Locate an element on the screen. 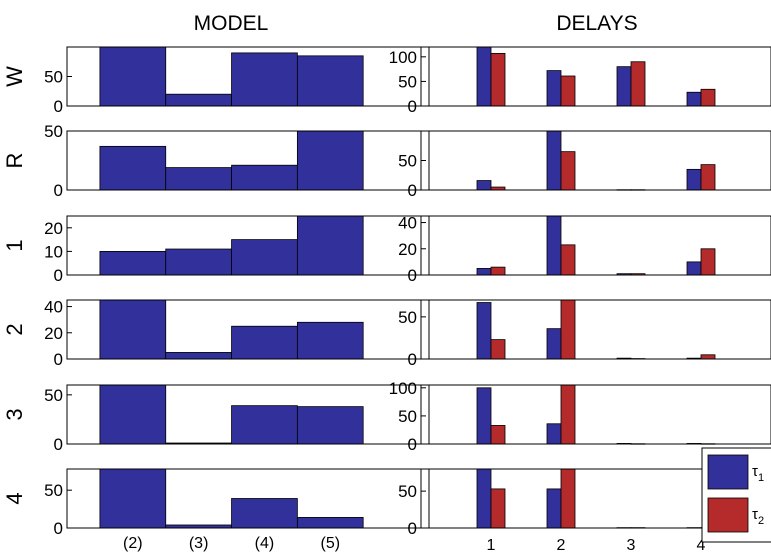 Image resolution: width=771 pixels, height=554 pixels. delays-ytick-label: 40 is located at coordinates (407, 223).